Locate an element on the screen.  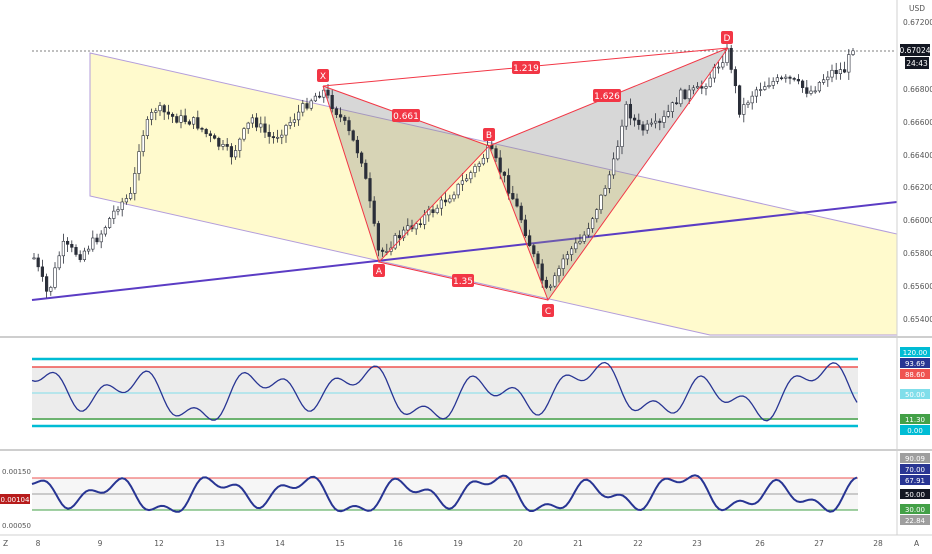
svg-text: A is located at coordinates (379, 272).